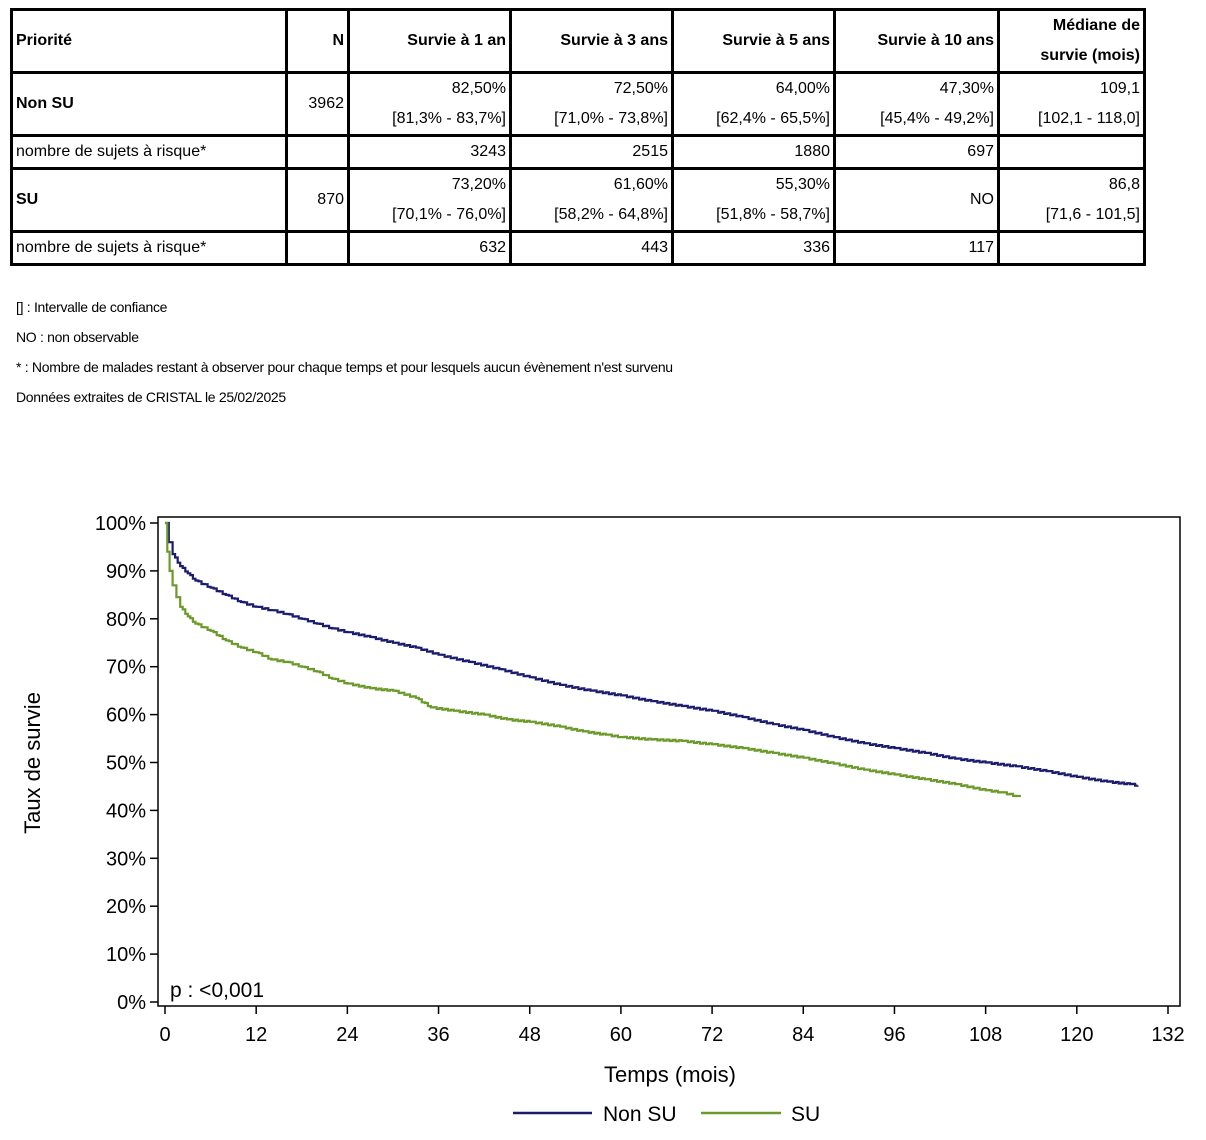 Image resolution: width=1206 pixels, height=1140 pixels. Describe the element at coordinates (429, 248) in the screenshot. I see `risk-cell: 632` at that location.